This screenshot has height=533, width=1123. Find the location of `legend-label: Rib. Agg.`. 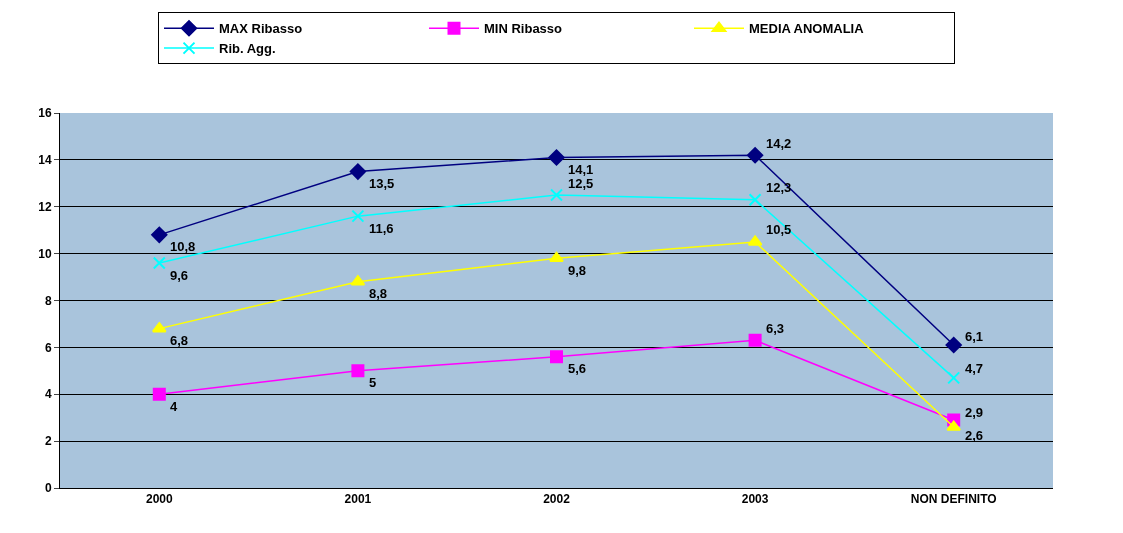

legend-label: Rib. Agg. is located at coordinates (247, 49).